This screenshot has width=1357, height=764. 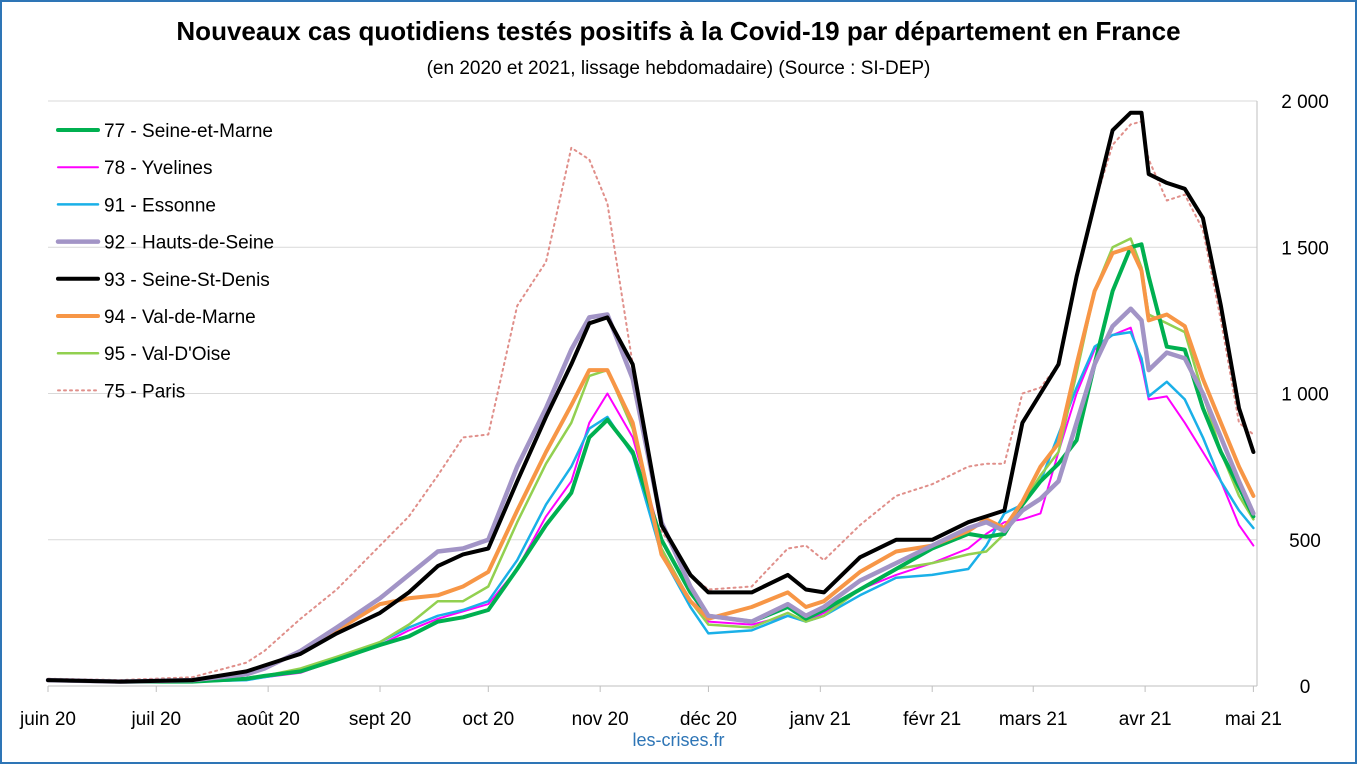 I want to click on x-tick-label: nov 20, so click(x=600, y=719).